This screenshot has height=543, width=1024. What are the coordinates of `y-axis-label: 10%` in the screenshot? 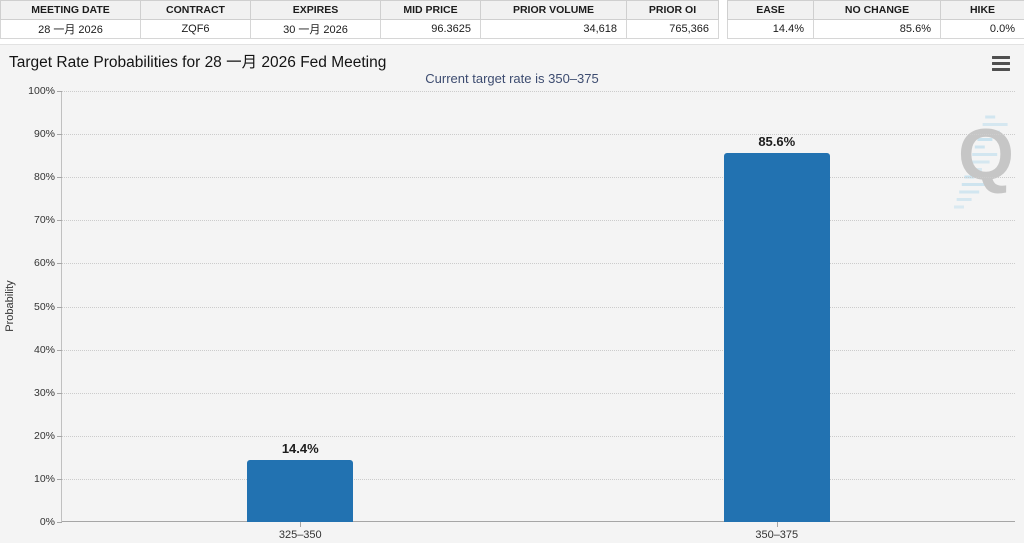 It's located at (44, 478).